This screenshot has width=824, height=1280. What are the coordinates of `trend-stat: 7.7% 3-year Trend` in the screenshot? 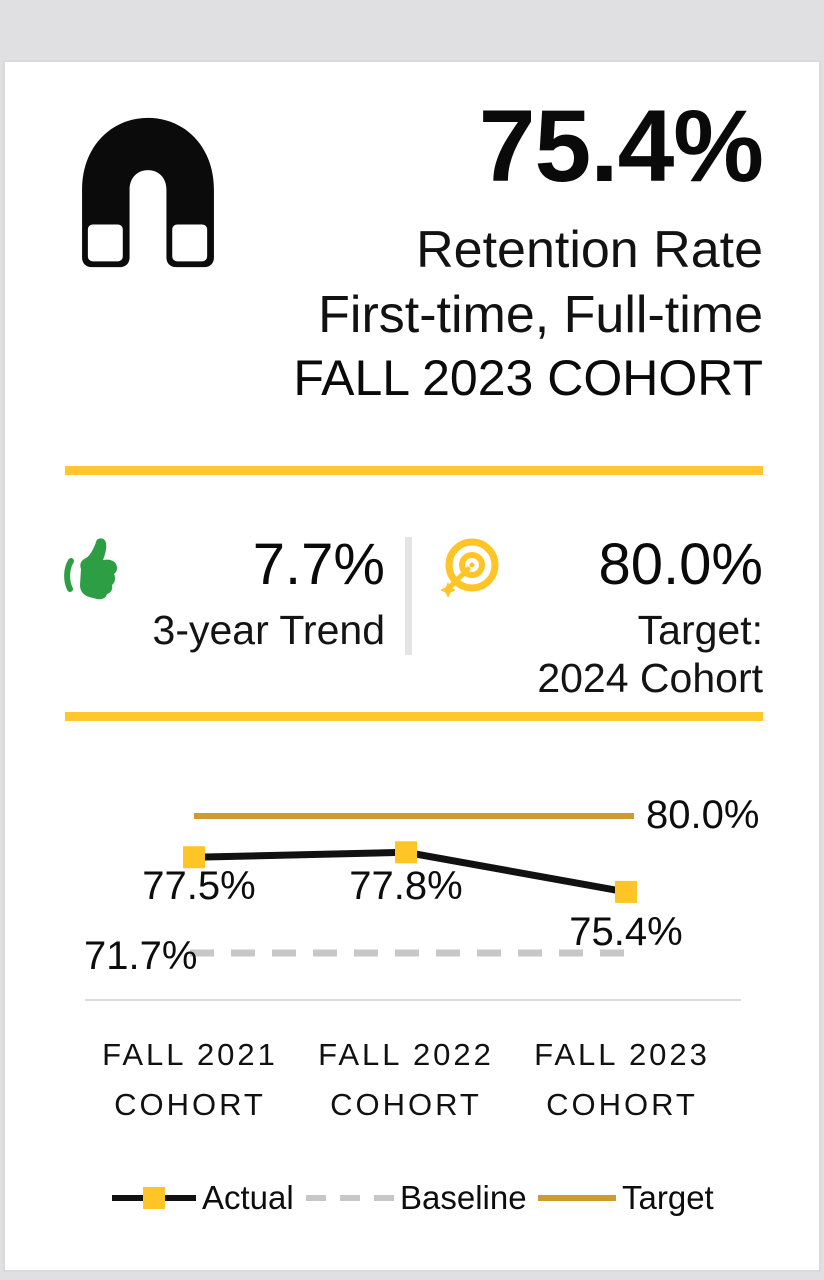 It's located at (257, 595).